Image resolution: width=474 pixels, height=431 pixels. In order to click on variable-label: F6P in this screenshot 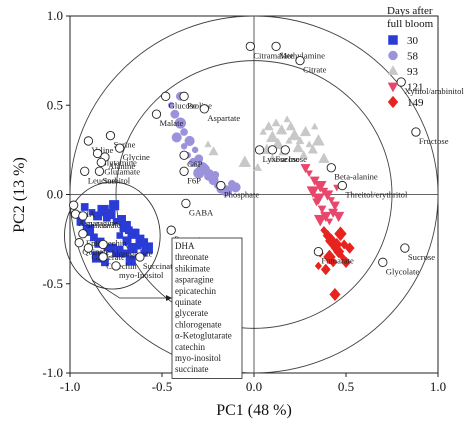, I will do `click(194, 180)`.